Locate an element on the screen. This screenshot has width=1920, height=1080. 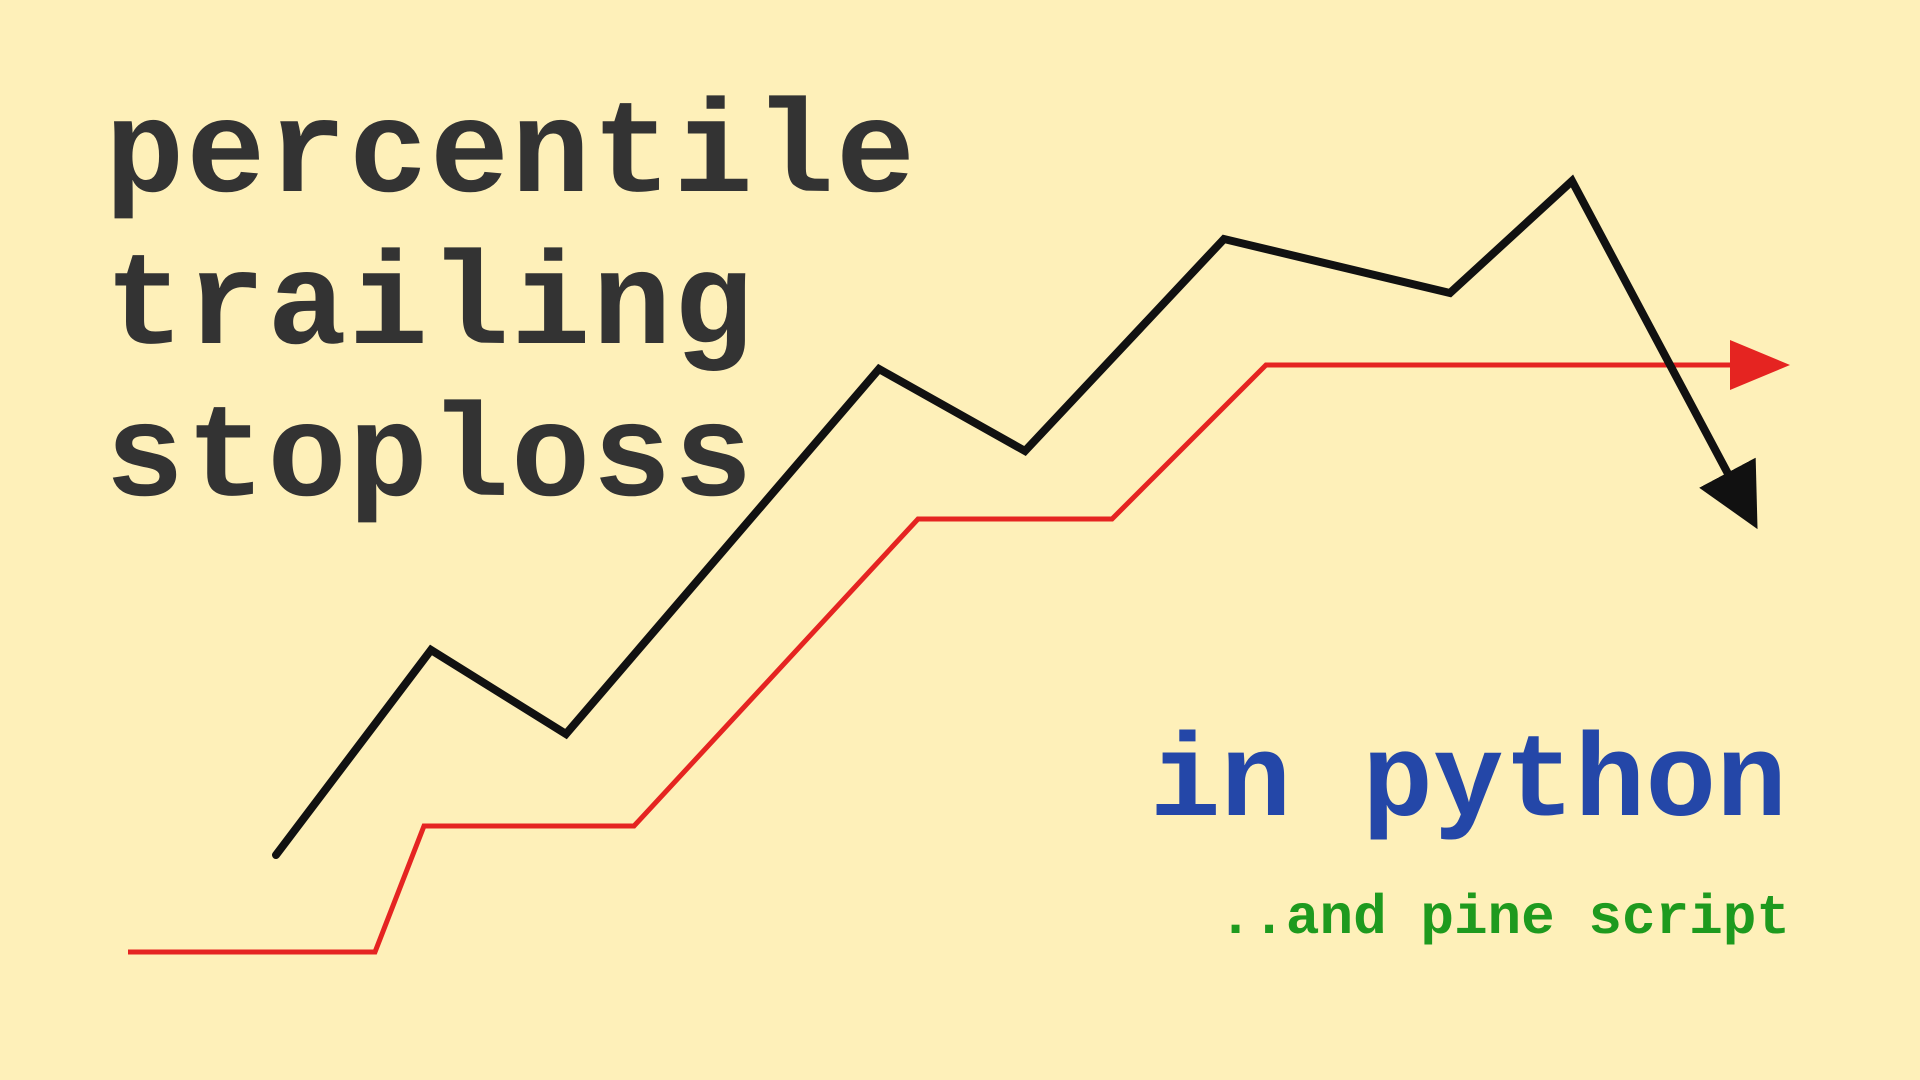
title-line-1: percentile is located at coordinates (511, 156).